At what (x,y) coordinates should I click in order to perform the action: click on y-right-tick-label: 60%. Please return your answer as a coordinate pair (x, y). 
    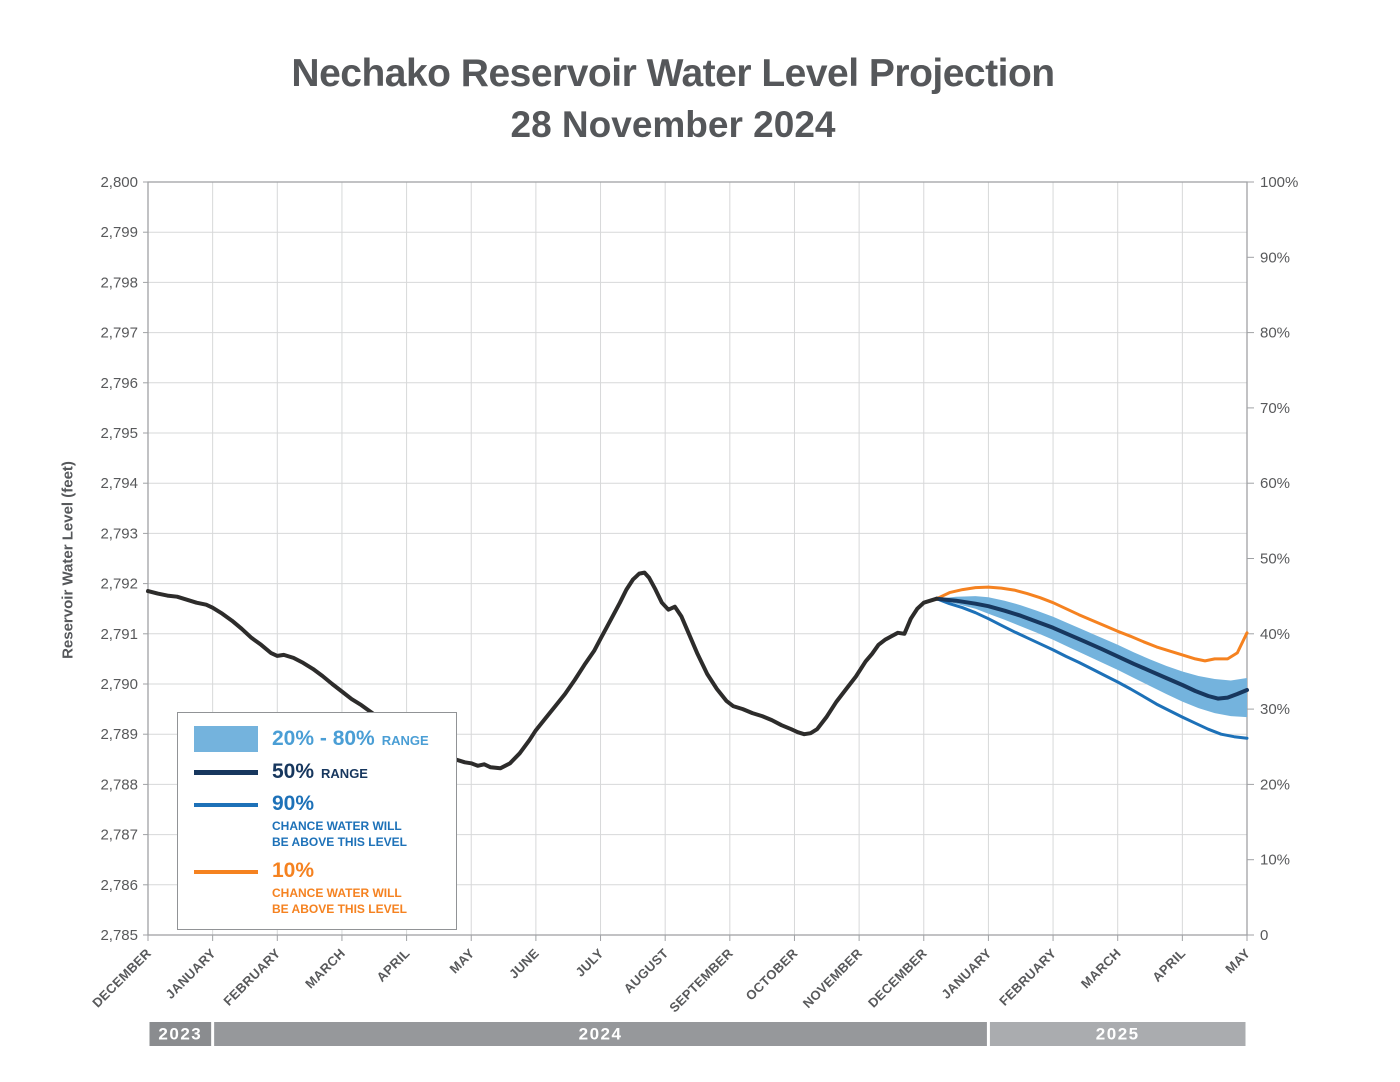
    Looking at the image, I should click on (1275, 483).